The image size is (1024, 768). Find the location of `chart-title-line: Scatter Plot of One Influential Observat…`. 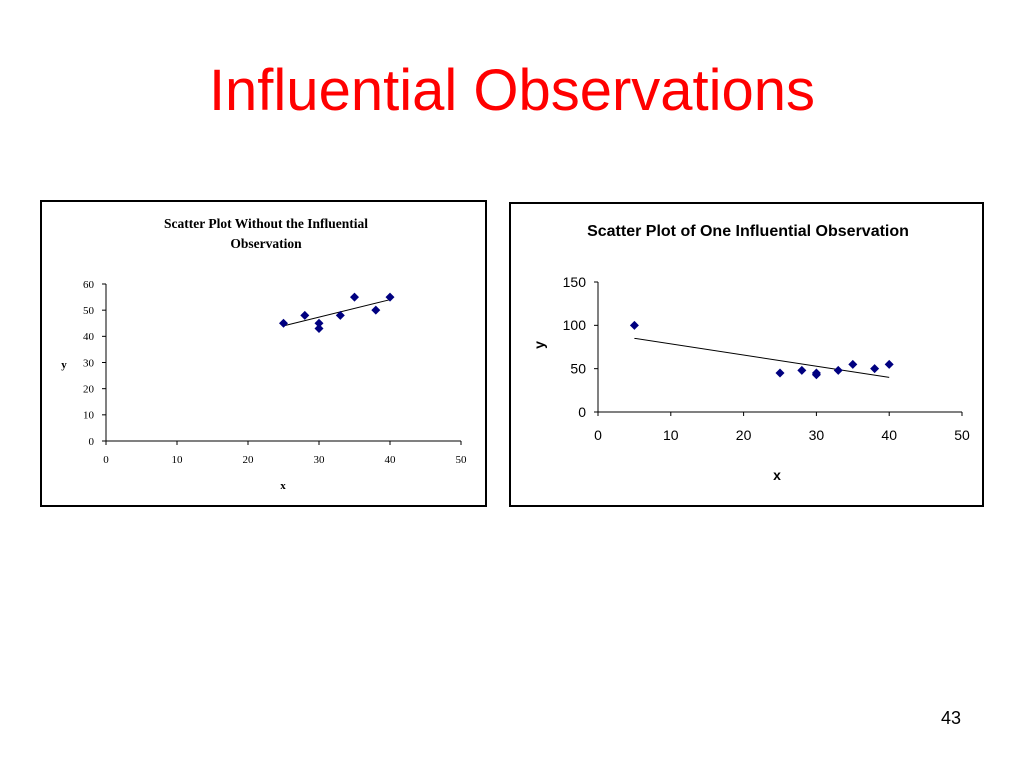

chart-title-line: Scatter Plot of One Influential Observat… is located at coordinates (748, 231).